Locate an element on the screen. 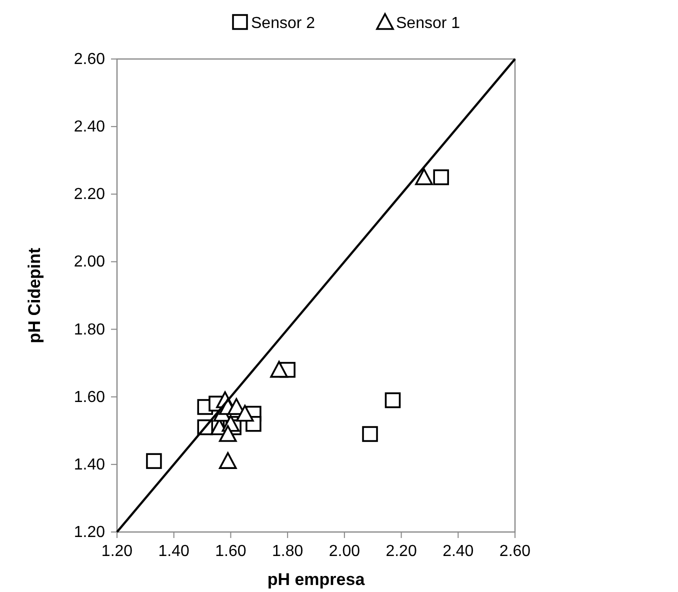 The image size is (678, 592). x-tick-label: 2.20 is located at coordinates (401, 551).